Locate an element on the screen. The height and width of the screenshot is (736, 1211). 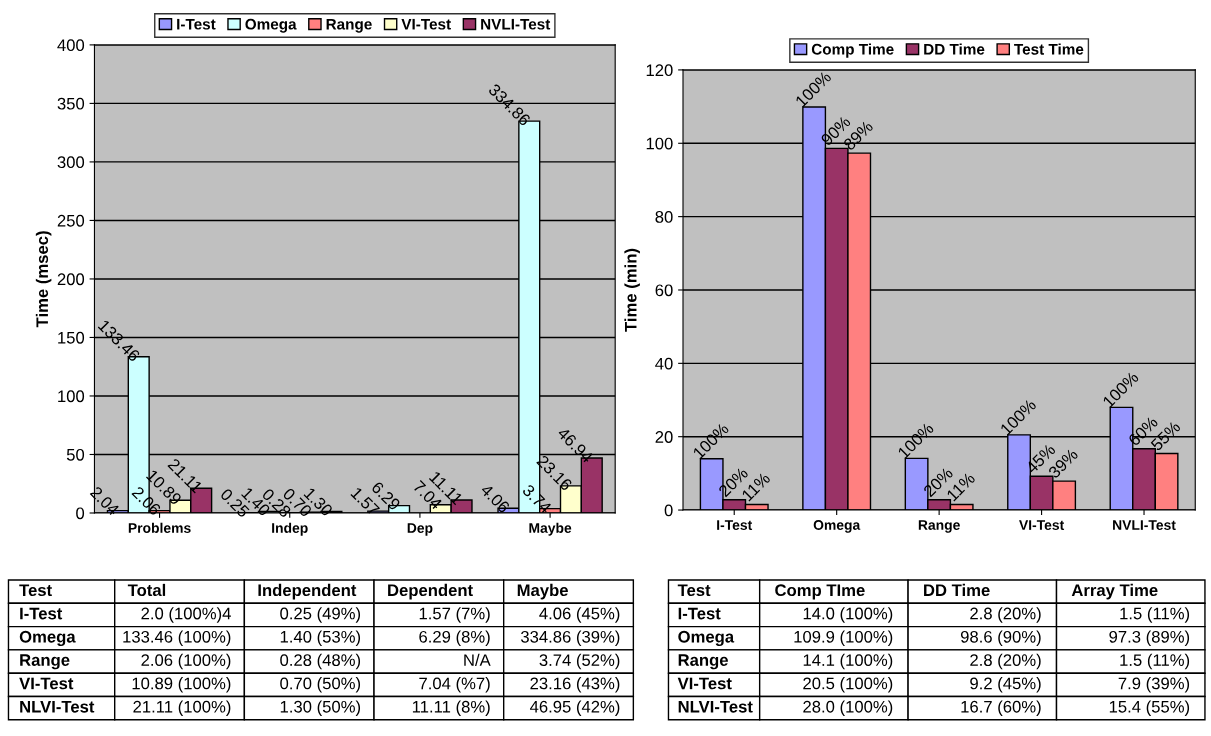
text: 334.86 (39%) is located at coordinates (570, 638).